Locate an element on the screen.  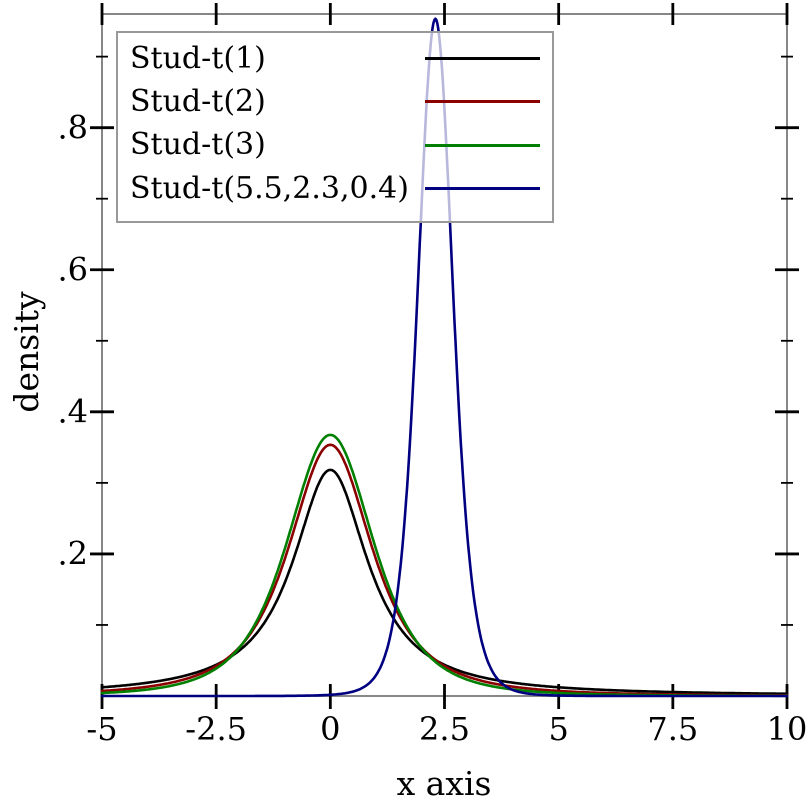
x-tick-label: -5 is located at coordinates (102, 729).